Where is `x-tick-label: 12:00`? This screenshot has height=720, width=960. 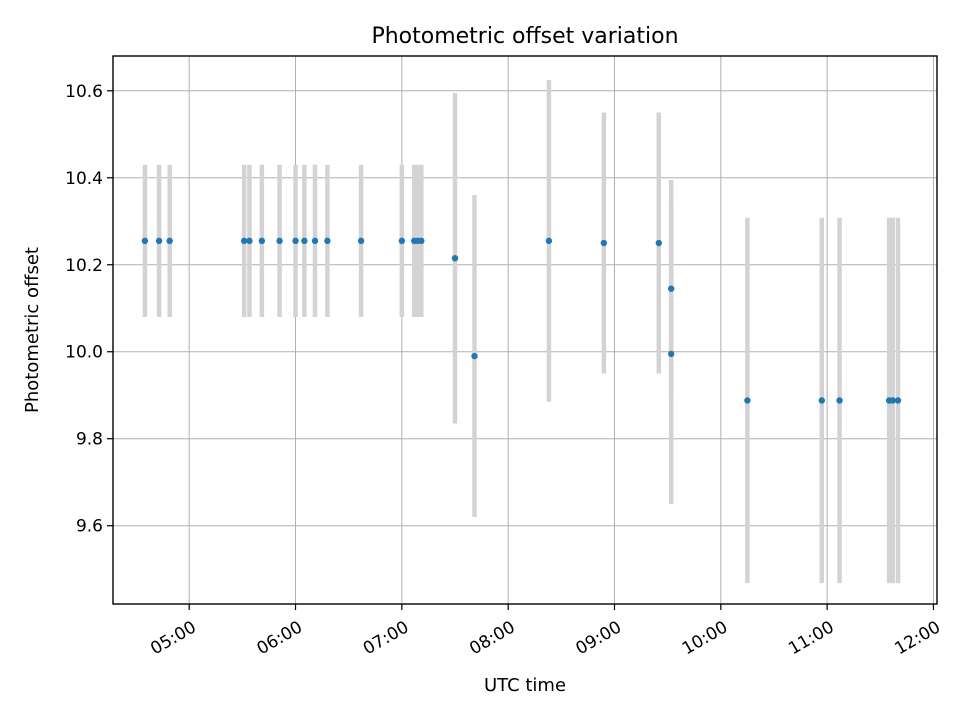 x-tick-label: 12:00 is located at coordinates (918, 638).